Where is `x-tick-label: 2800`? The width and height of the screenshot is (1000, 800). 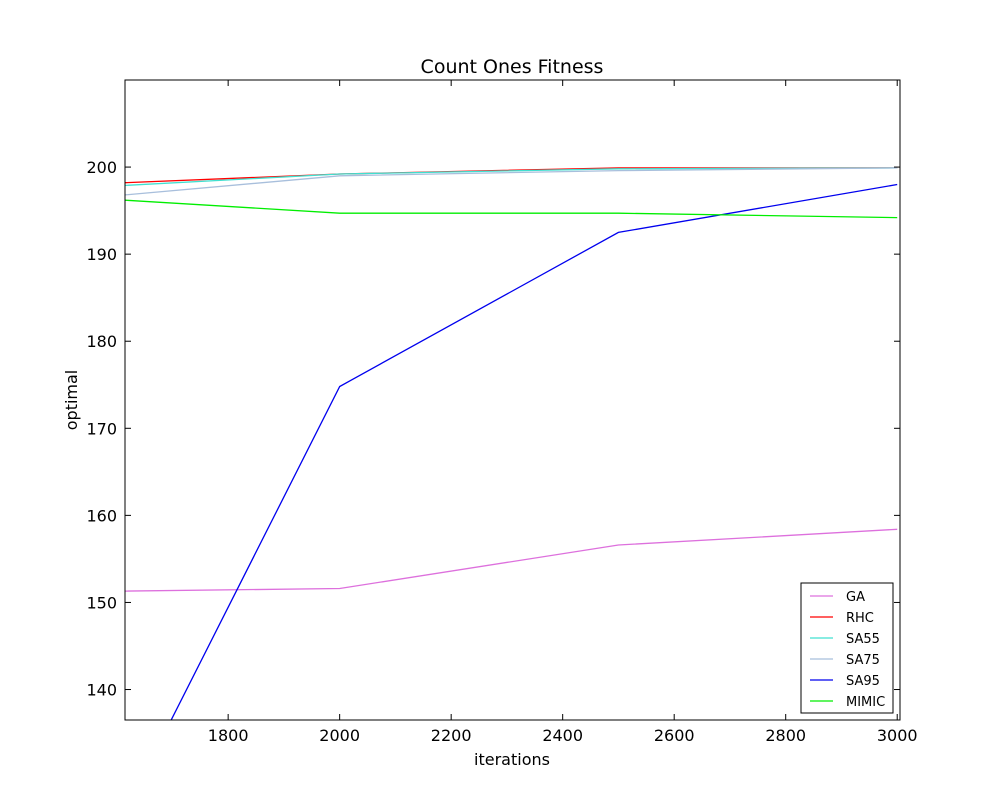
x-tick-label: 2800 is located at coordinates (785, 735).